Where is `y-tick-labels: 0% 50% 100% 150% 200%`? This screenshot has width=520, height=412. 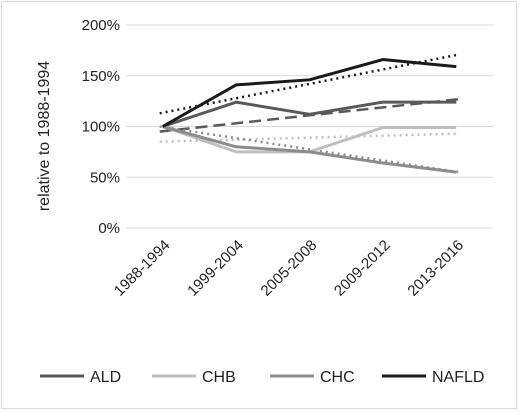
y-tick-labels: 0% 50% 100% 150% 200% is located at coordinates (101, 127).